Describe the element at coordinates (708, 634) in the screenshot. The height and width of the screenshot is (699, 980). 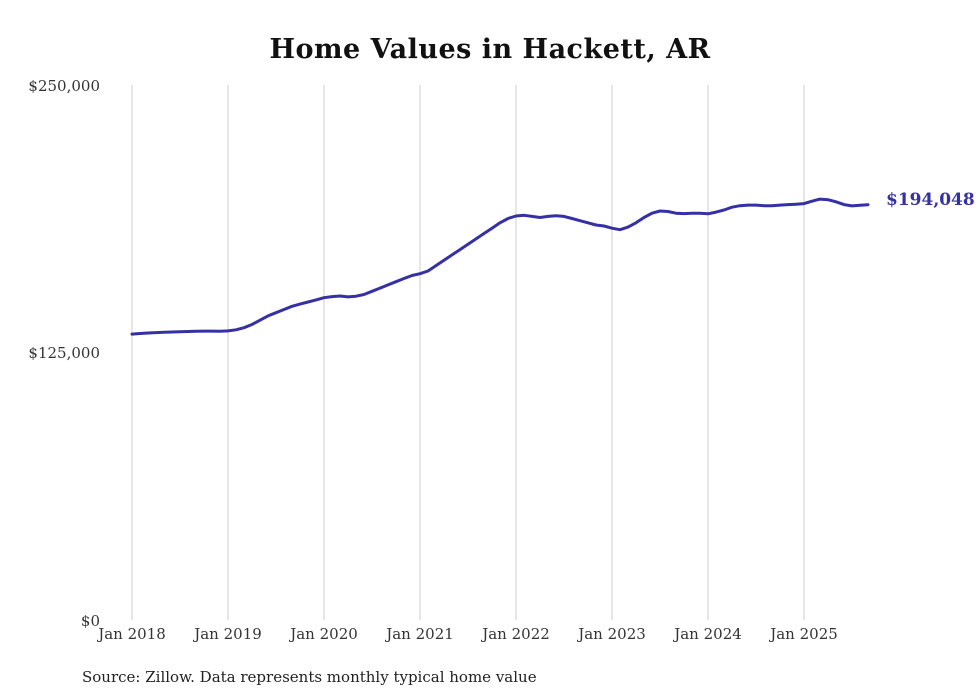
I see `x-tick-jan-2024: Jan 2024` at that location.